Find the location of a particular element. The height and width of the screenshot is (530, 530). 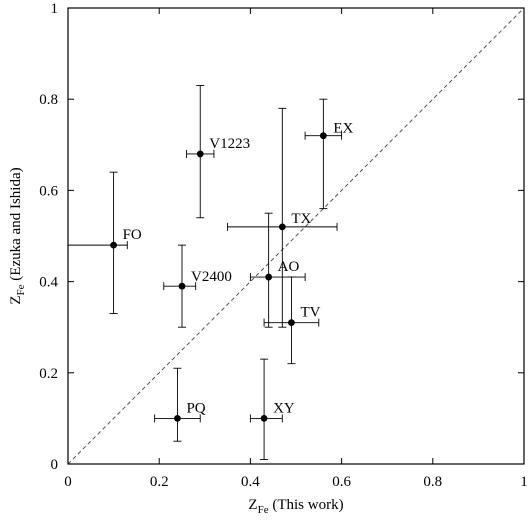

y-tick-label: 0 is located at coordinates (55, 465).